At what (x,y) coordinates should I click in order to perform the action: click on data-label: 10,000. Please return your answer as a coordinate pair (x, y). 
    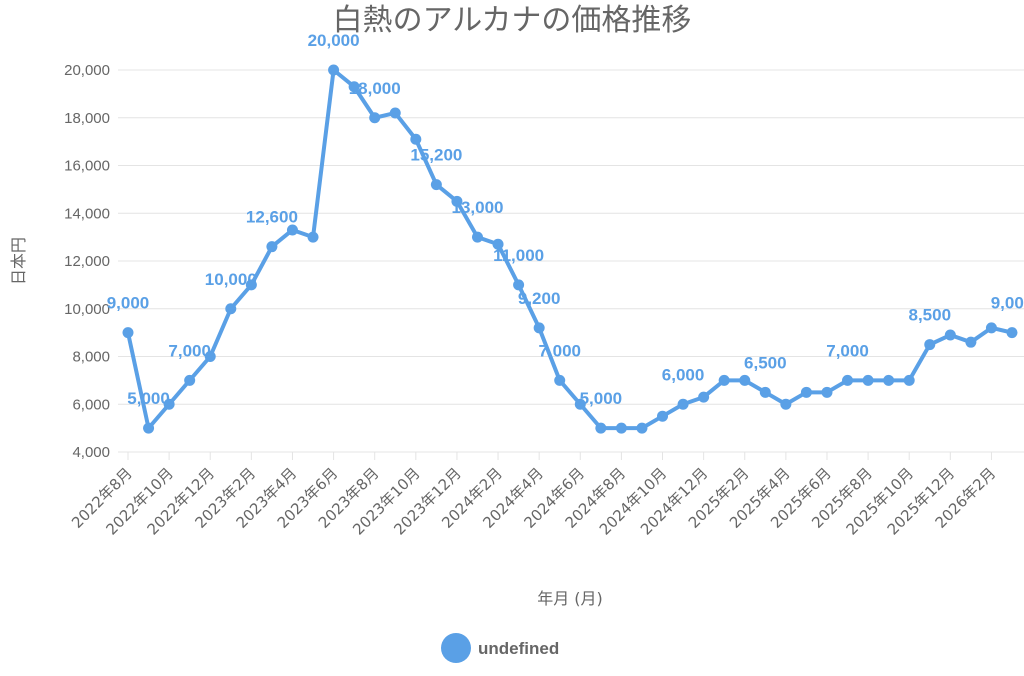
    Looking at the image, I should click on (231, 279).